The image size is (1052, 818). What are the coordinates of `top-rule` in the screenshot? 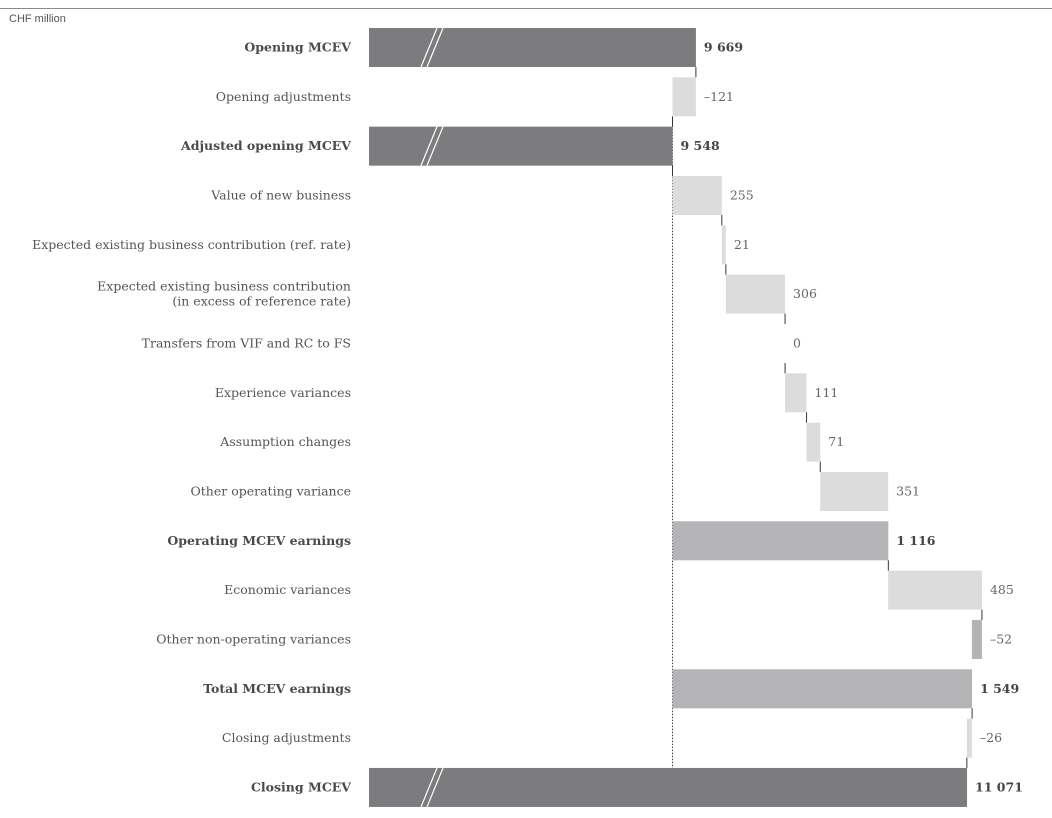 It's located at (526, 8).